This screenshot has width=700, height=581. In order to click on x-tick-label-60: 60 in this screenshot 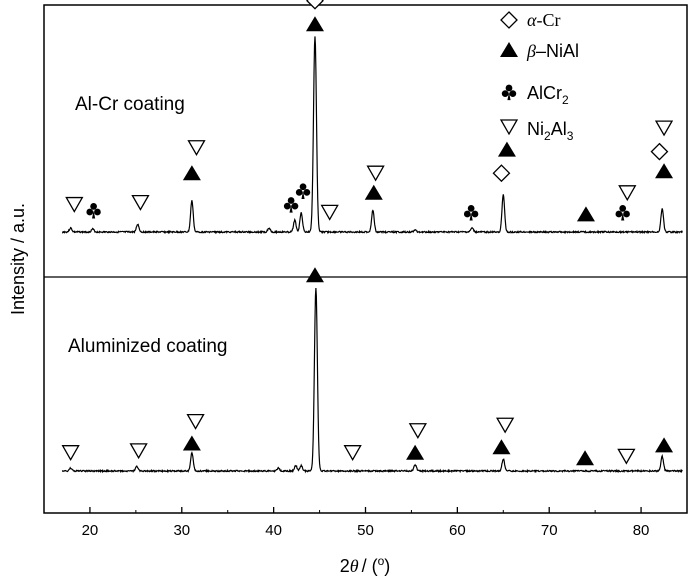, I will do `click(457, 530)`.